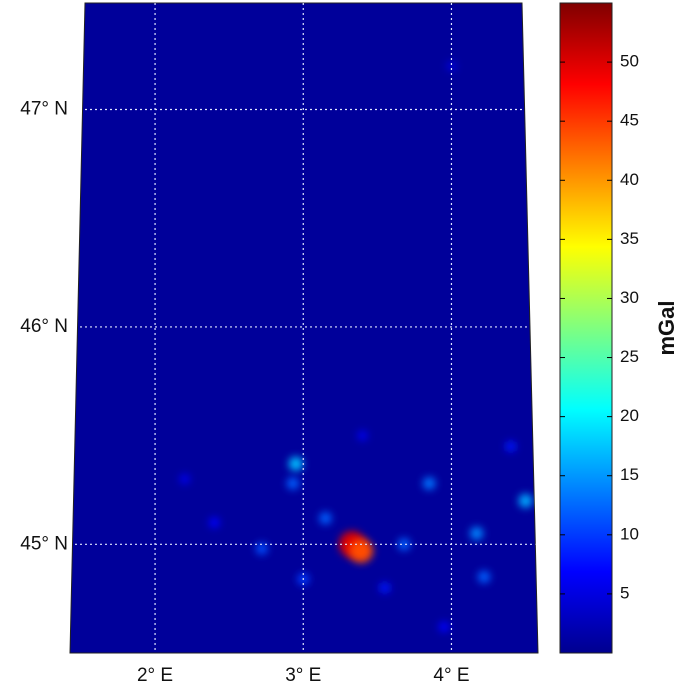  Describe the element at coordinates (629, 120) in the screenshot. I see `colorbar-tick-label: 45` at that location.